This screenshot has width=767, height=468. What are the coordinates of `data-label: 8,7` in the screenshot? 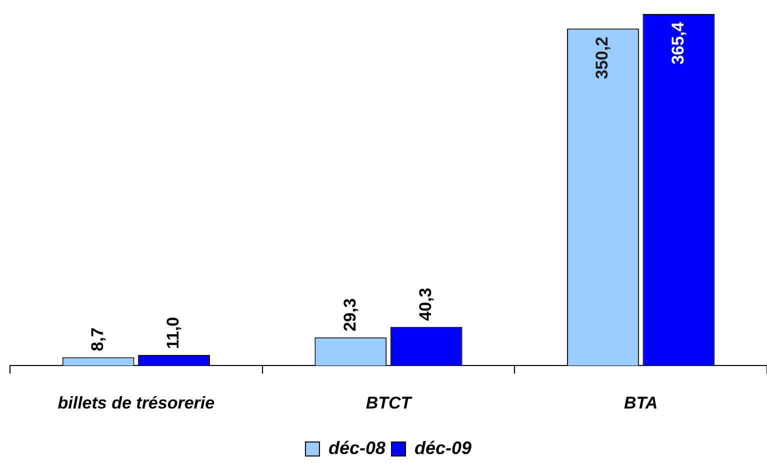 It's located at (98, 340).